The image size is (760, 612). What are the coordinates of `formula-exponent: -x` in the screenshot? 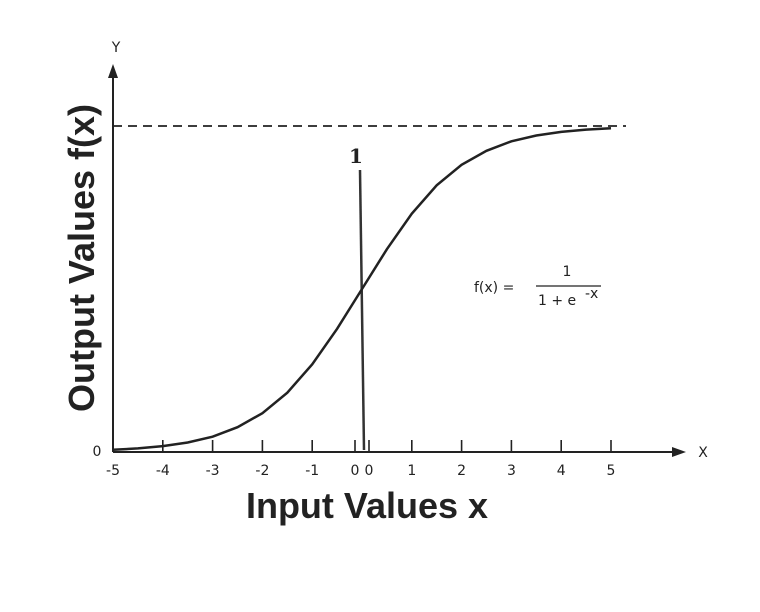 It's located at (591, 294).